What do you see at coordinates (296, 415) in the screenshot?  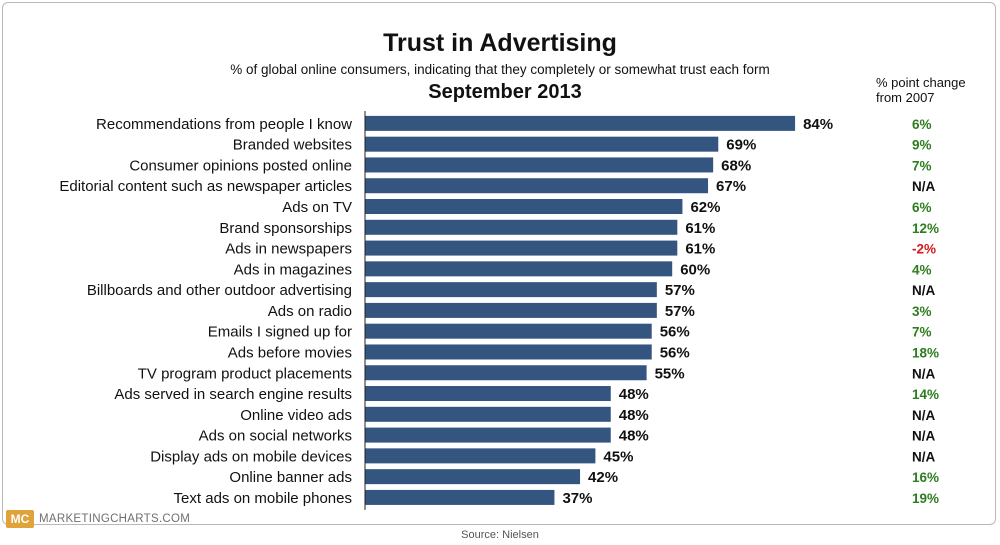 I see `category-label: Online video ads` at bounding box center [296, 415].